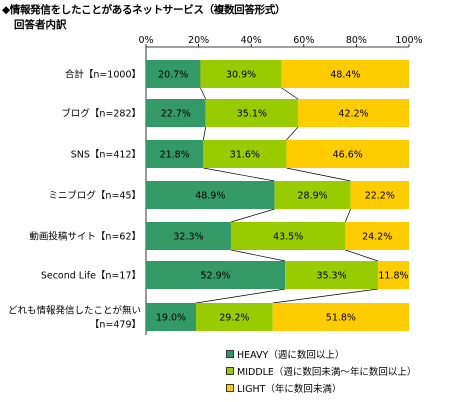 The height and width of the screenshot is (402, 455). I want to click on category-label: 動画投稿サイト【n=62】, so click(85, 237).